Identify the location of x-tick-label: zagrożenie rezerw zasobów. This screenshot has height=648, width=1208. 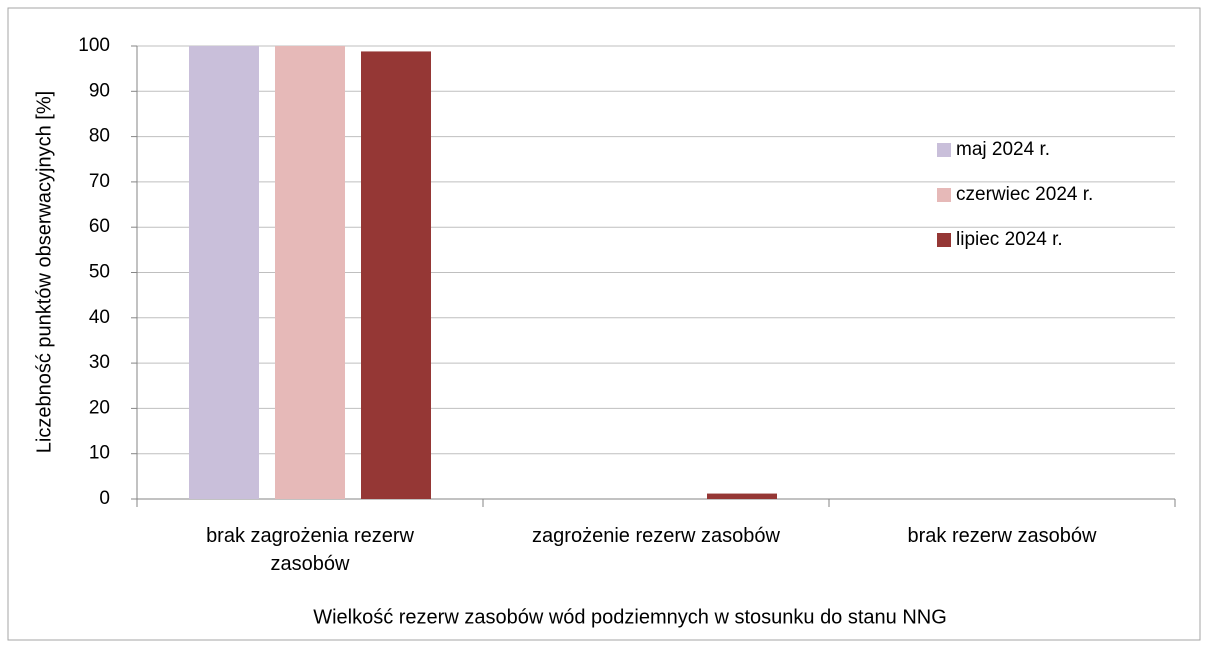
(656, 536).